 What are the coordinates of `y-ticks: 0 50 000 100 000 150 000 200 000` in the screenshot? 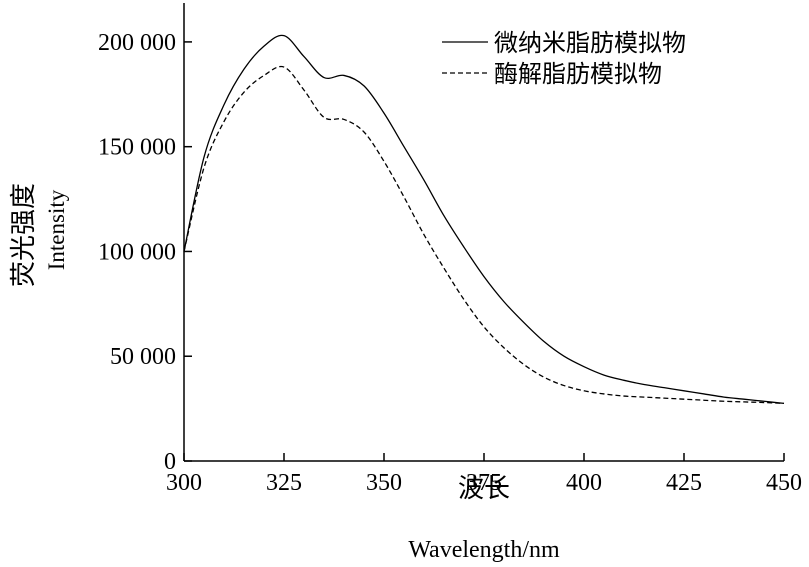 It's located at (145, 252).